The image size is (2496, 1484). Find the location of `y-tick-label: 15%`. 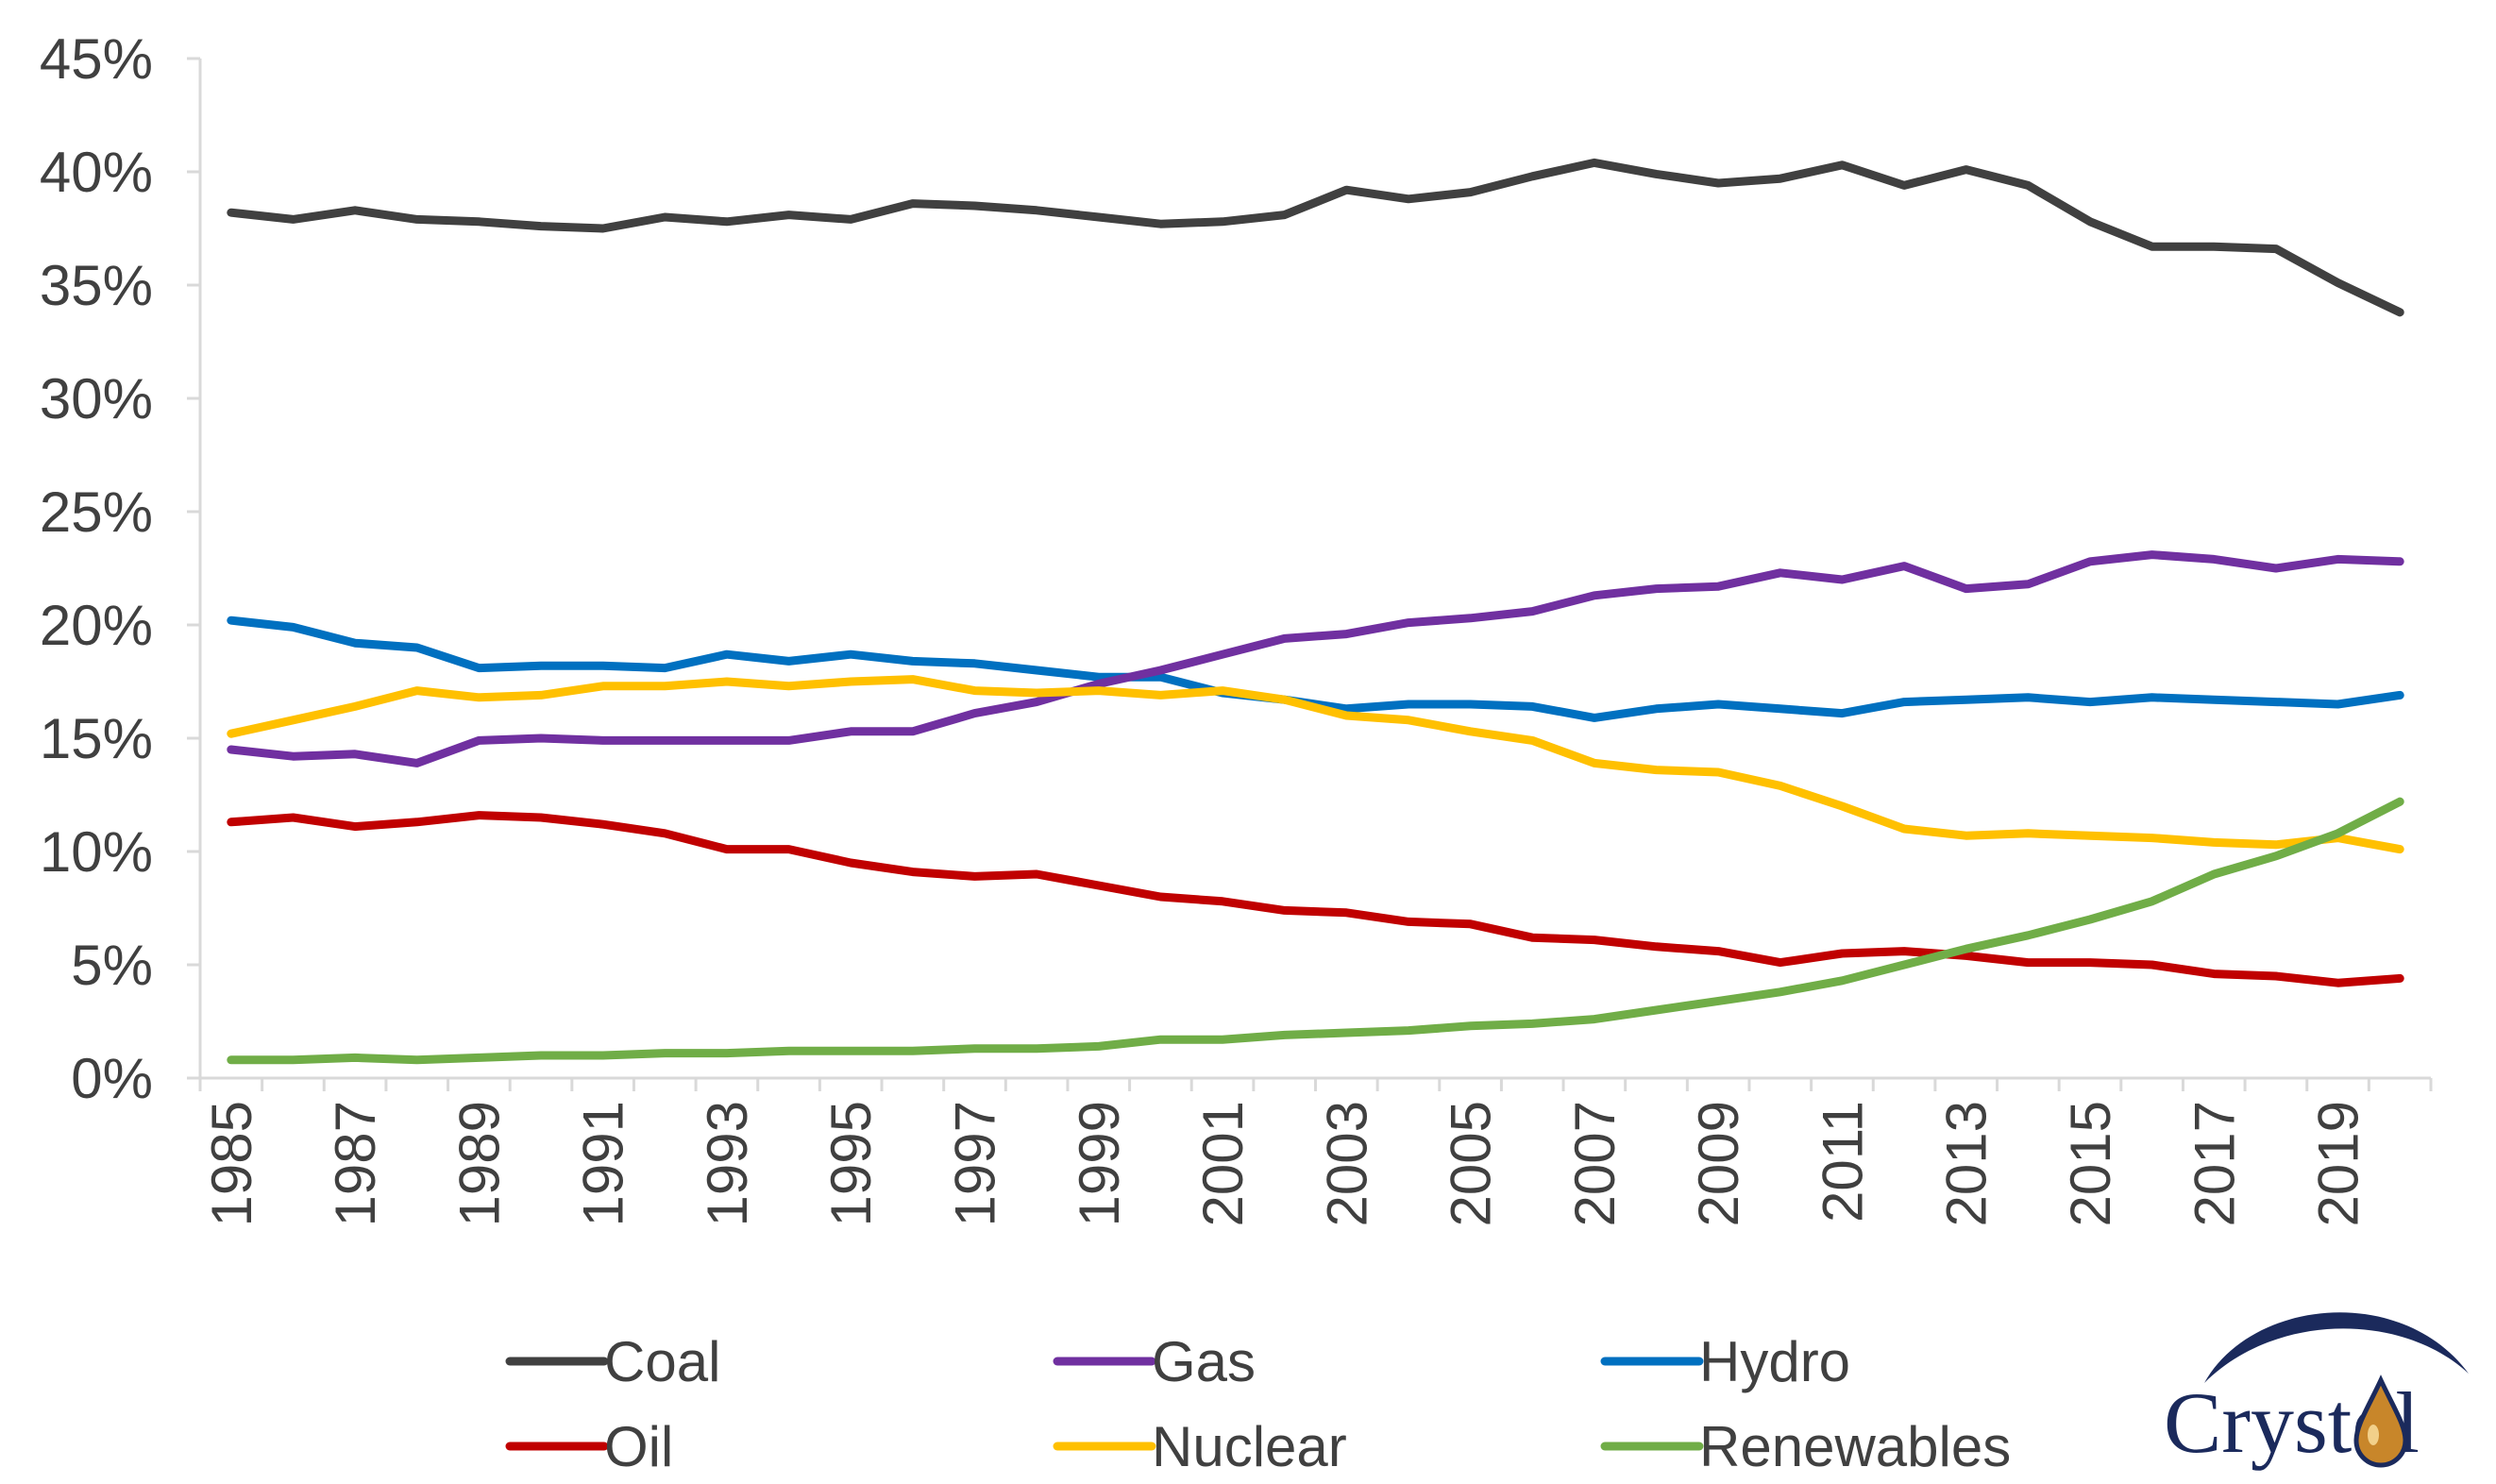

y-tick-label: 15% is located at coordinates (96, 738).